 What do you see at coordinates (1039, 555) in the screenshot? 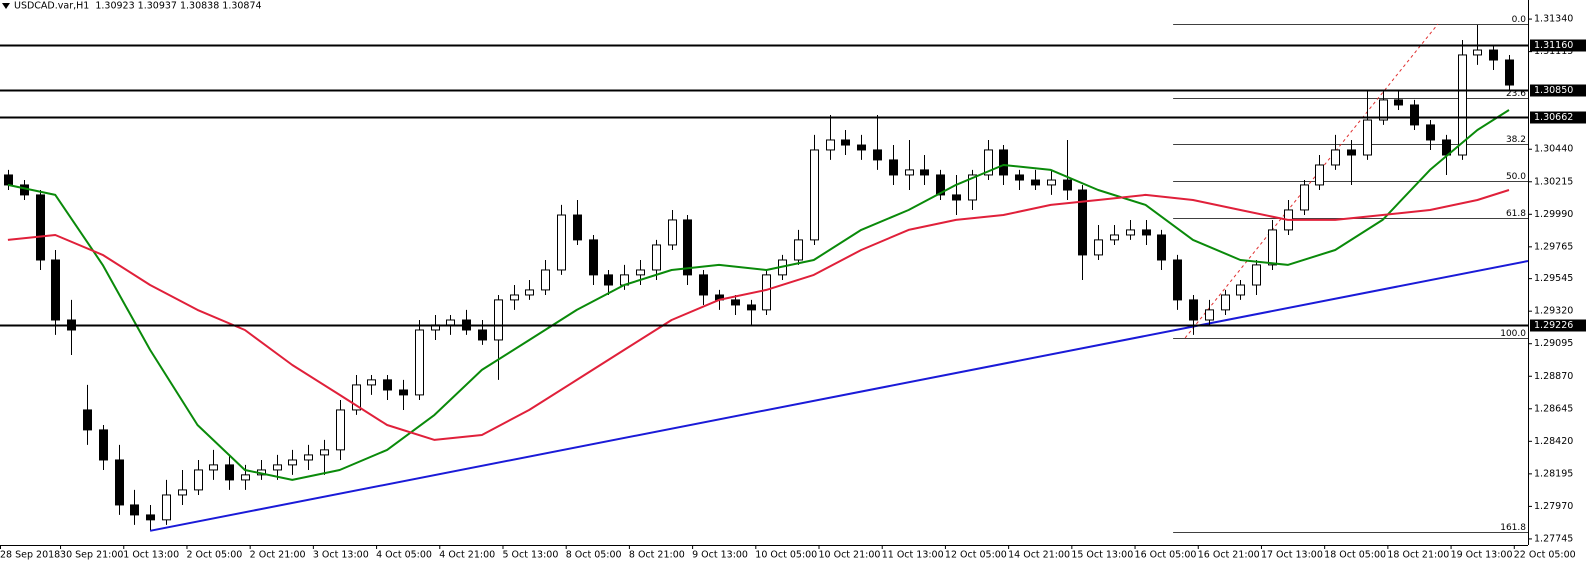
I see `x-tick-label: 14 Oct 21:00` at bounding box center [1039, 555].